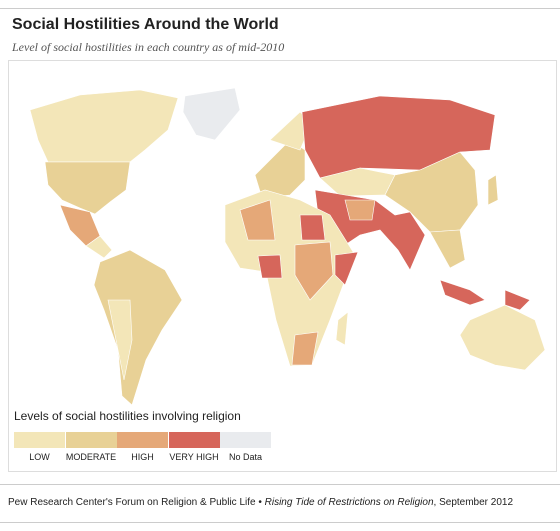 Image resolution: width=560 pixels, height=531 pixels. Describe the element at coordinates (257, 220) in the screenshot. I see `algeria` at that location.